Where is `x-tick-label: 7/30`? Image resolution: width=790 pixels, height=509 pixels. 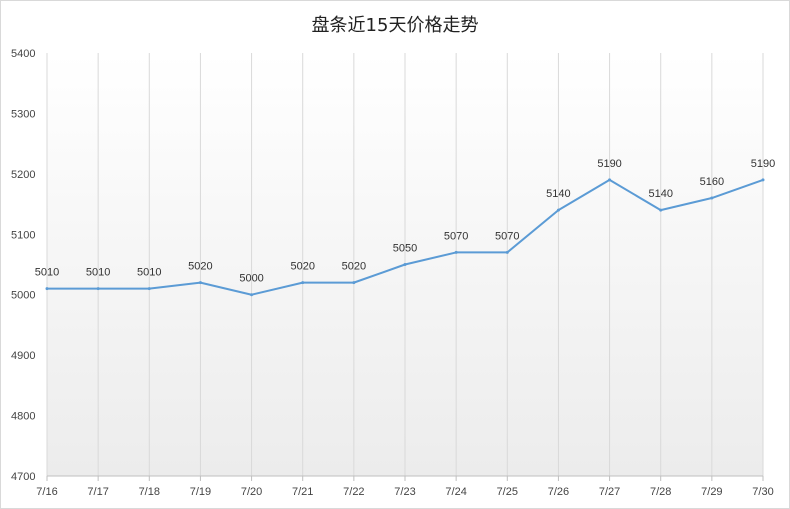
x-tick-label: 7/30 is located at coordinates (762, 492).